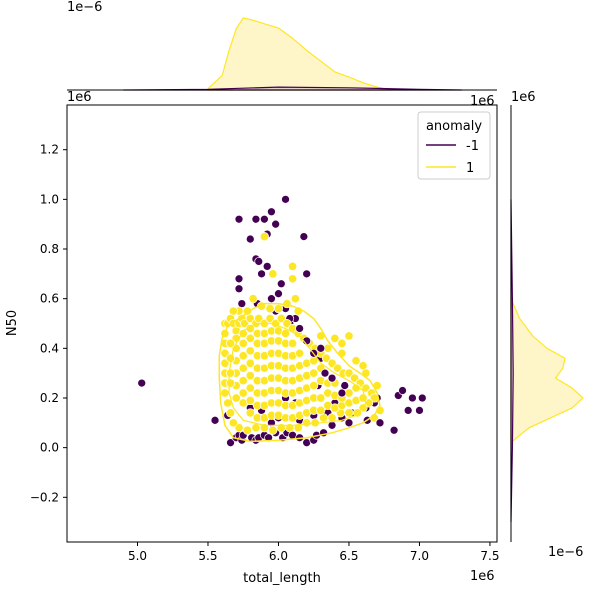 Image resolution: width=600 pixels, height=600 pixels. What do you see at coordinates (297, 374) in the screenshot?
I see `kde-contour-inner` at bounding box center [297, 374].